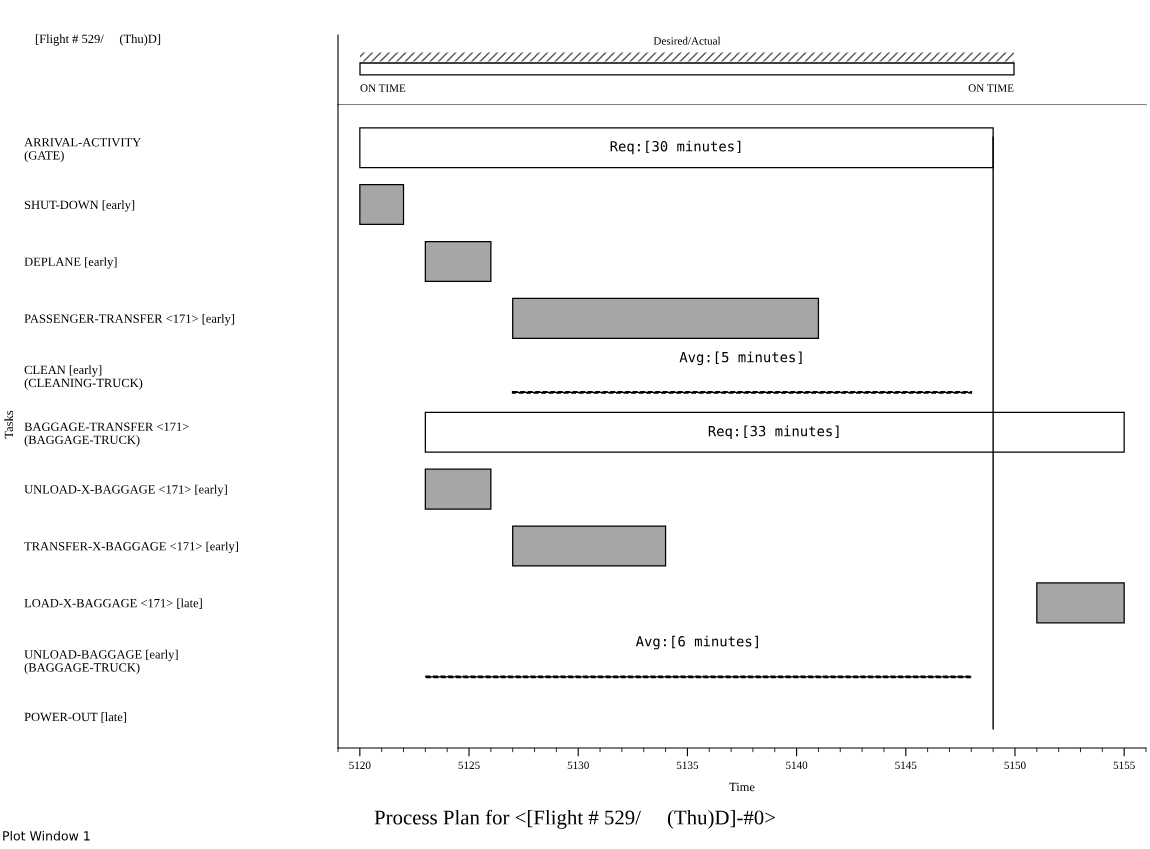  I want to click on annotation: Req:[33 minutes], so click(773, 432).